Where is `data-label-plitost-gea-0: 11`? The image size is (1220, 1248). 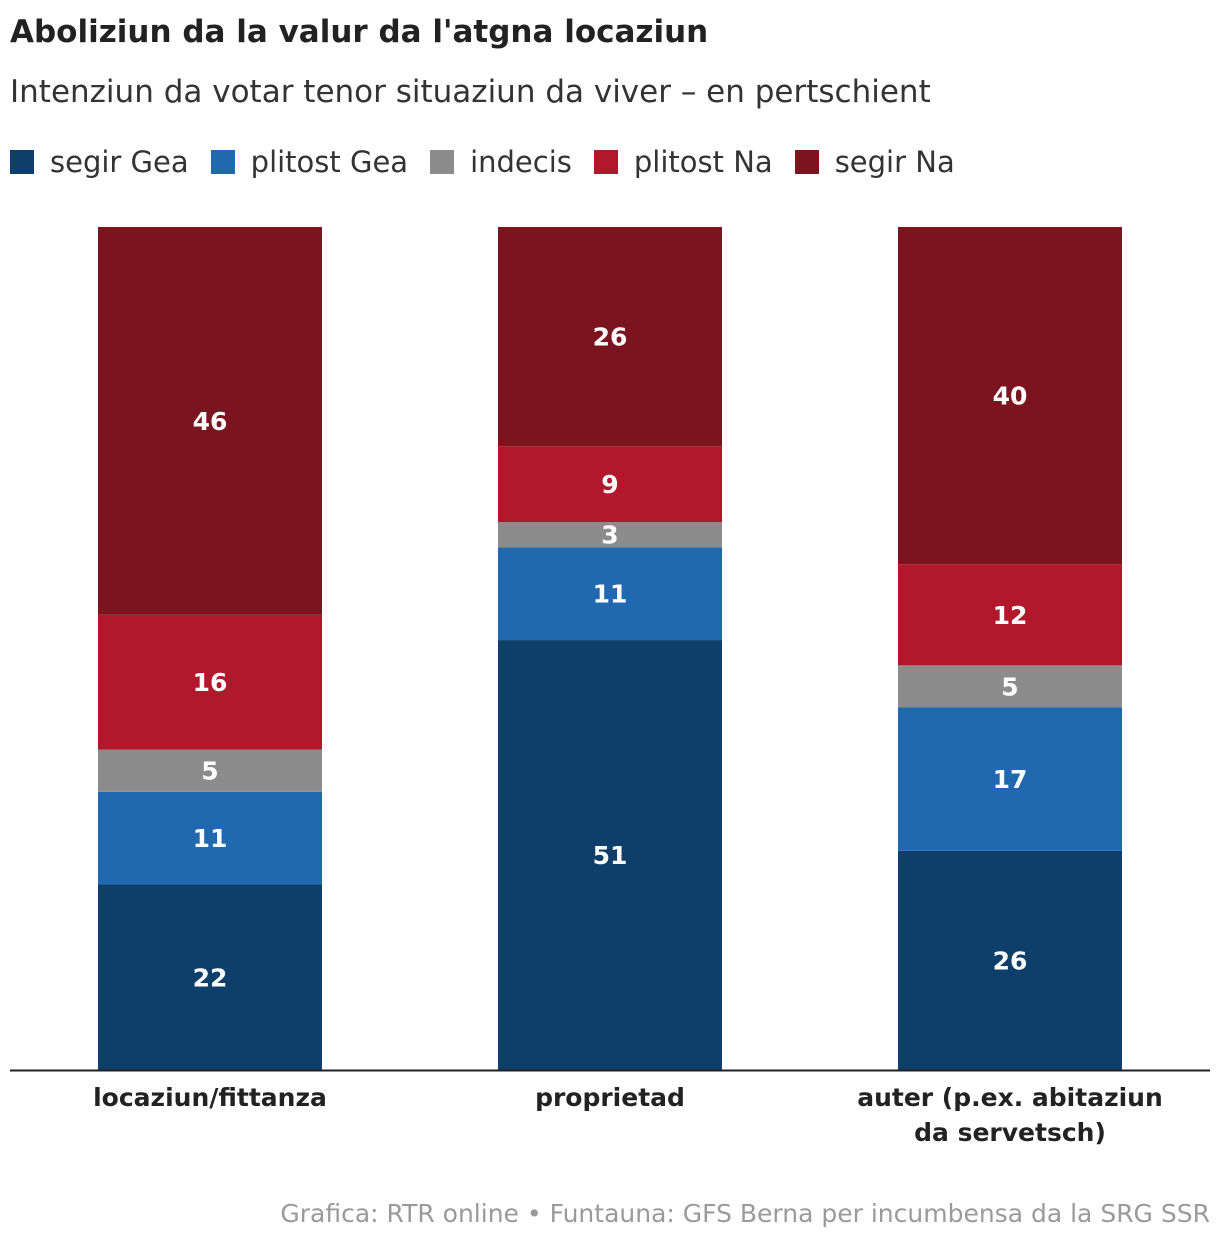 data-label-plitost-gea-0: 11 is located at coordinates (210, 838).